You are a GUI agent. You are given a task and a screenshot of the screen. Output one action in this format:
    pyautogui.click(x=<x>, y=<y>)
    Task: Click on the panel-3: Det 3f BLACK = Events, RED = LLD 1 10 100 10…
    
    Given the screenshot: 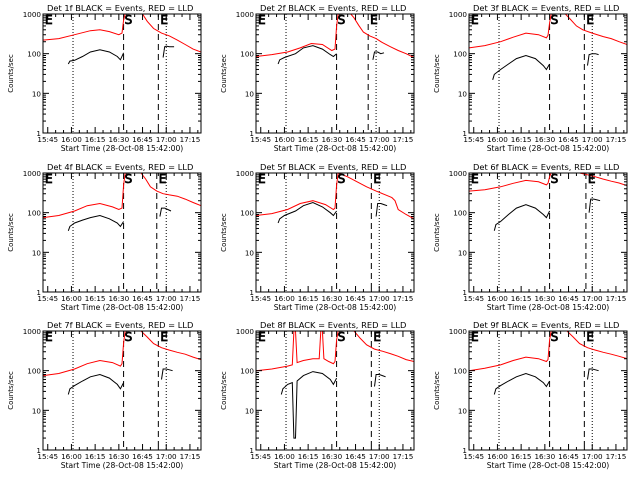 What is the action you would take?
    pyautogui.click(x=530, y=78)
    